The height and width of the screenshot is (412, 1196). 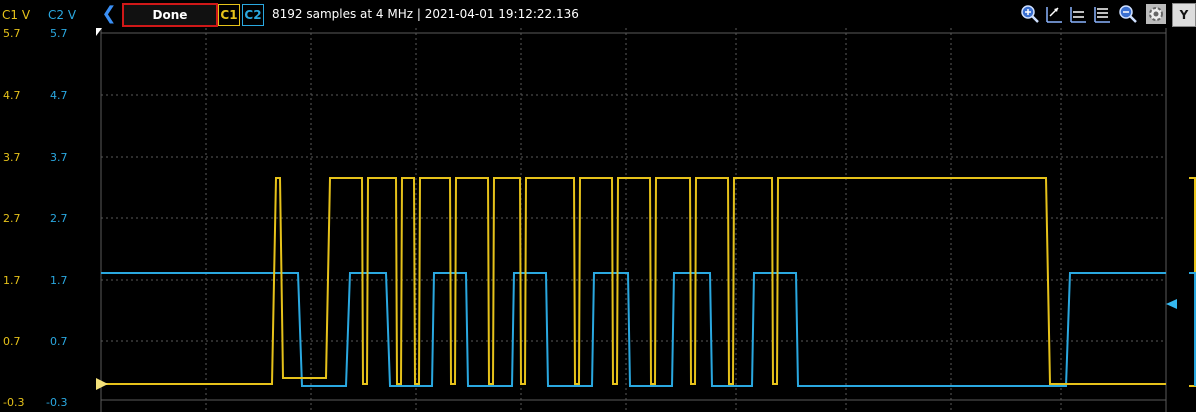 What do you see at coordinates (12, 341) in the screenshot?
I see `c1-tick-label: 0.7` at bounding box center [12, 341].